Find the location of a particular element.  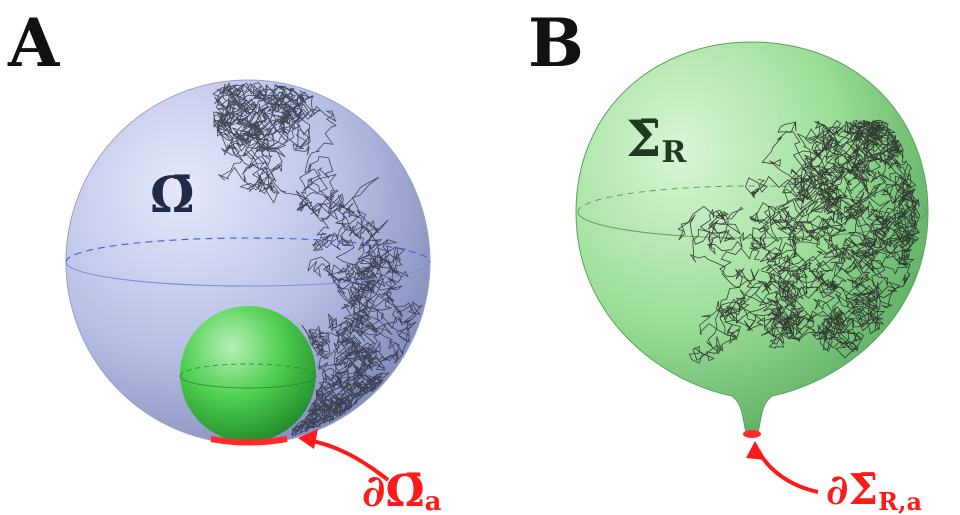

inner-equator-front is located at coordinates (248, 382).